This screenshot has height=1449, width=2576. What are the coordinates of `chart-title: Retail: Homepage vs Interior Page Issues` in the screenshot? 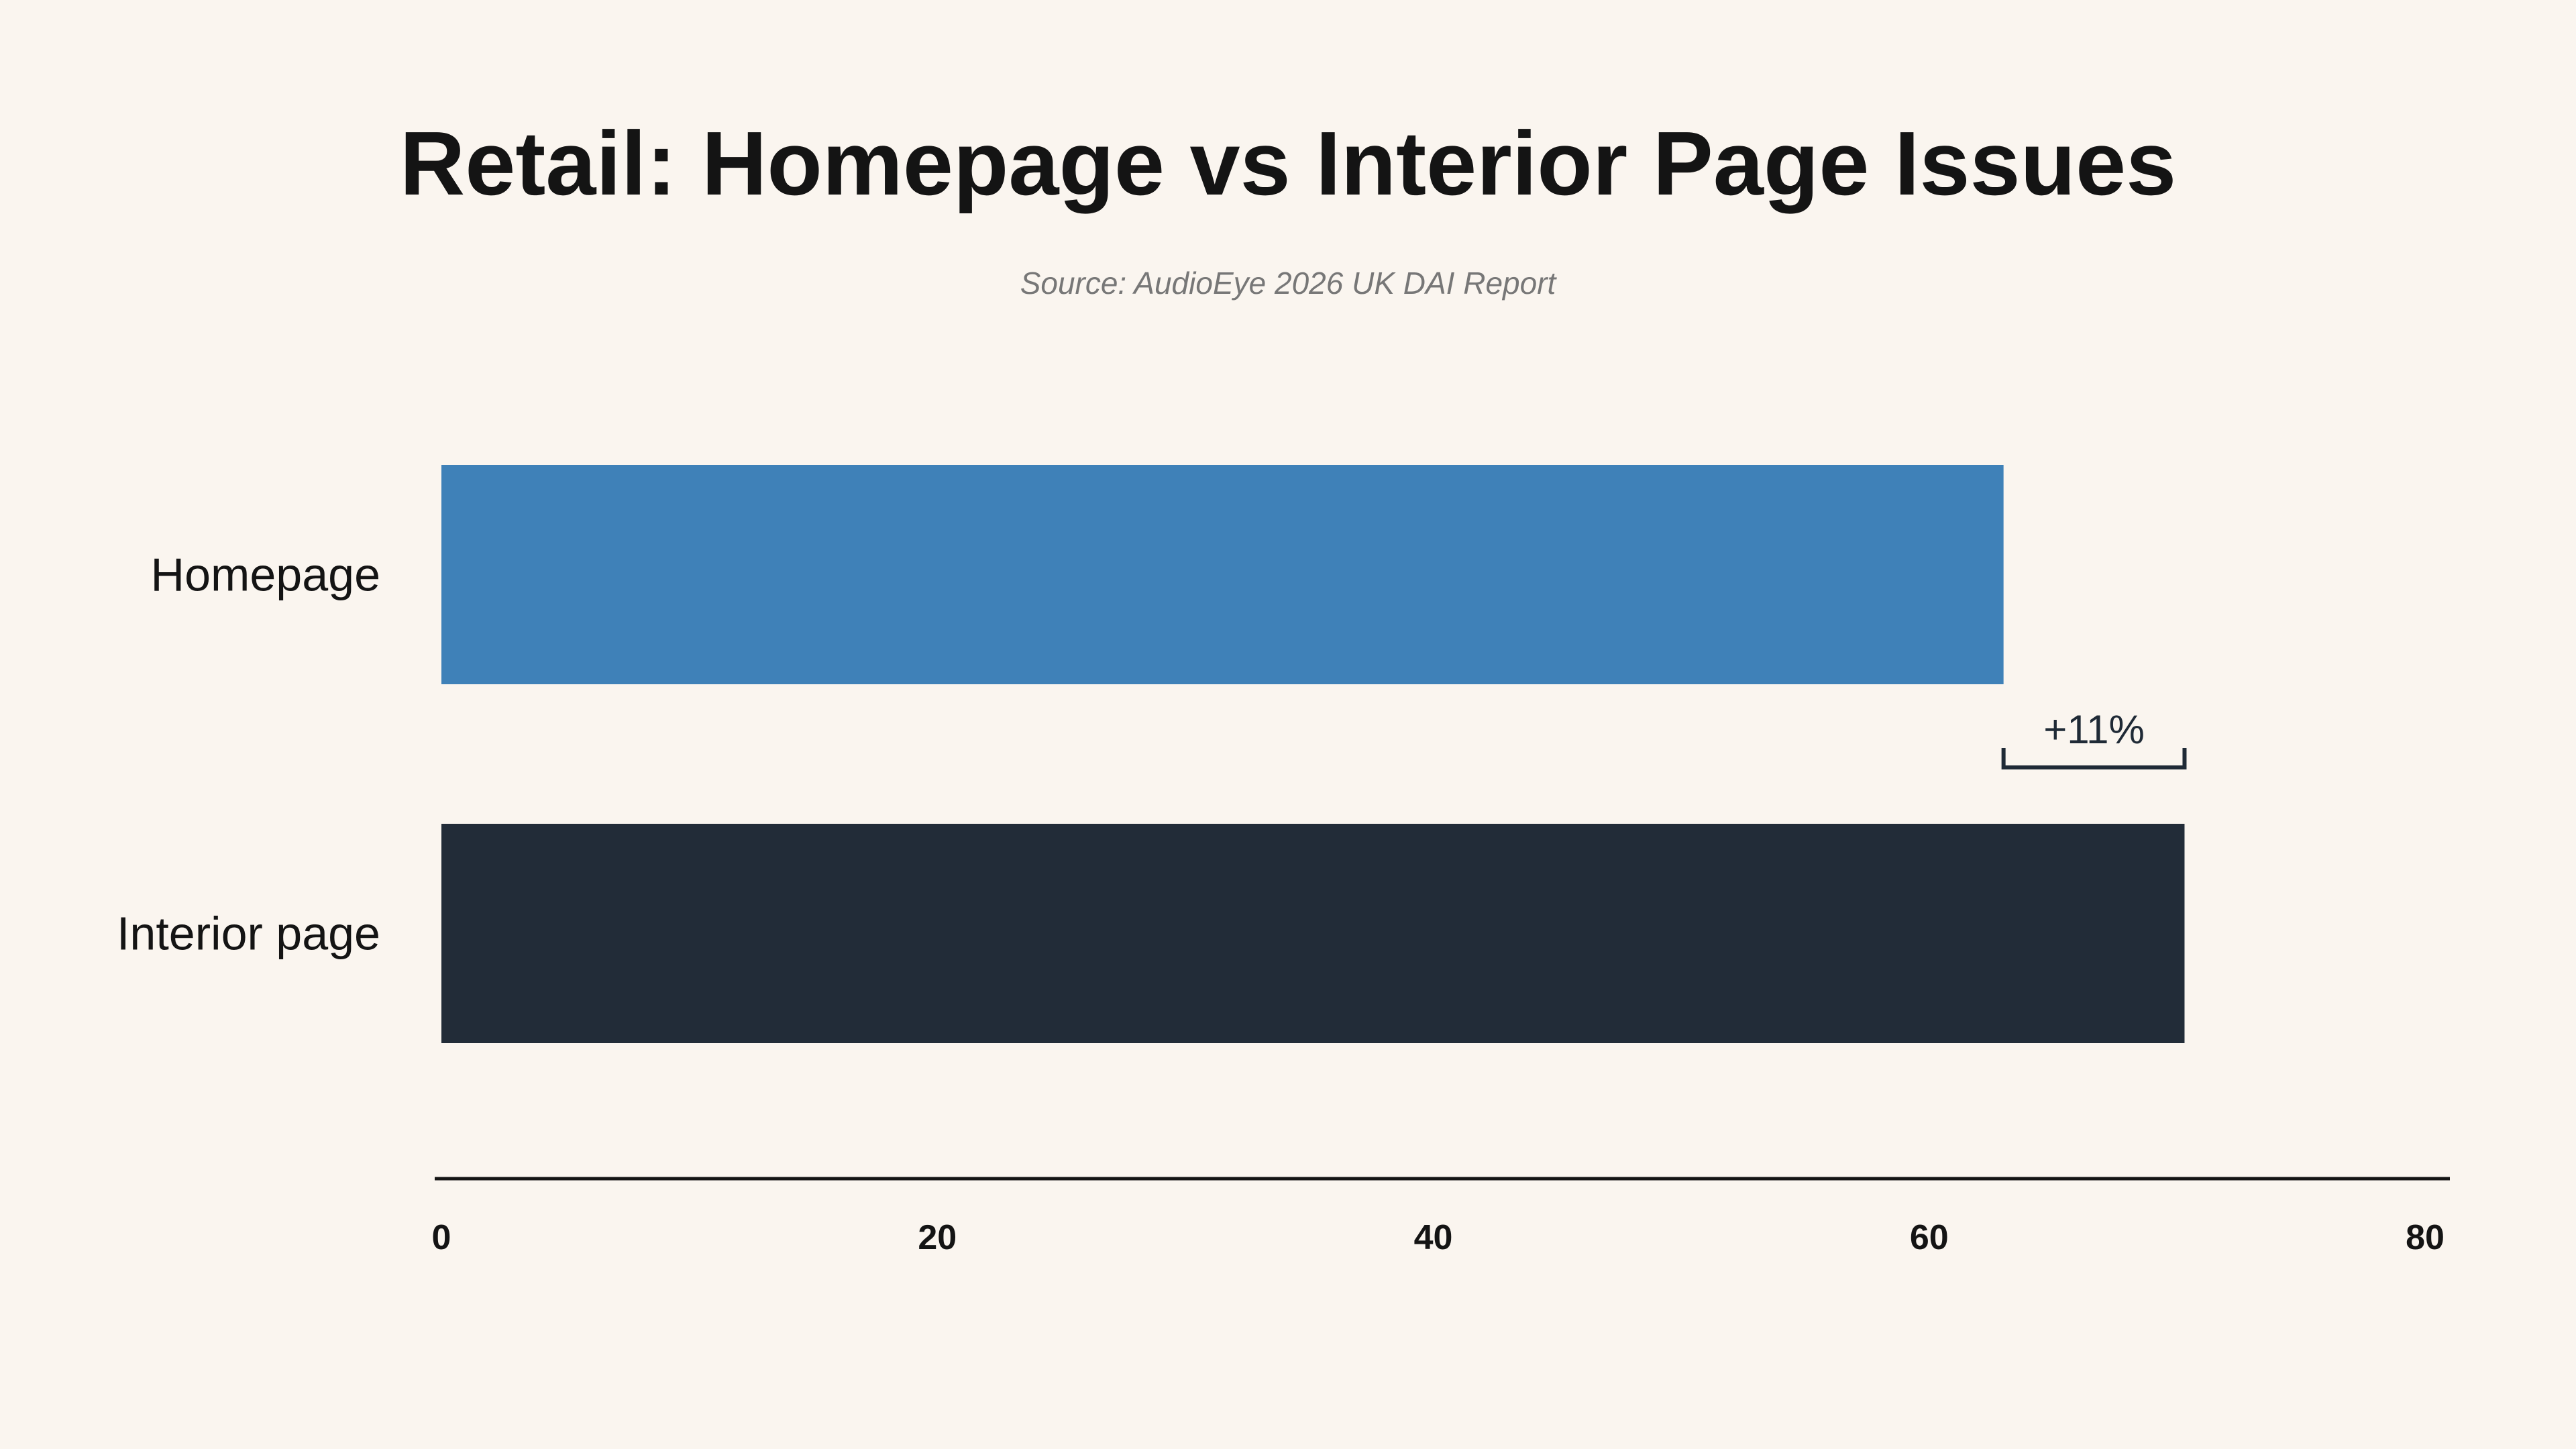 It's located at (1288, 163).